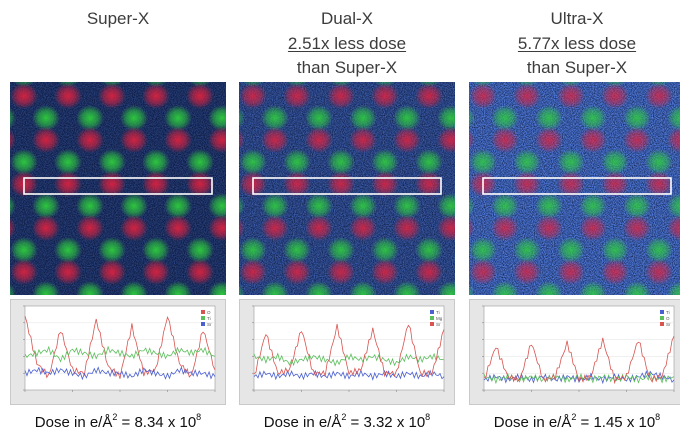 This screenshot has width=680, height=435. What do you see at coordinates (120, 347) in the screenshot?
I see `series-line-O` at bounding box center [120, 347].